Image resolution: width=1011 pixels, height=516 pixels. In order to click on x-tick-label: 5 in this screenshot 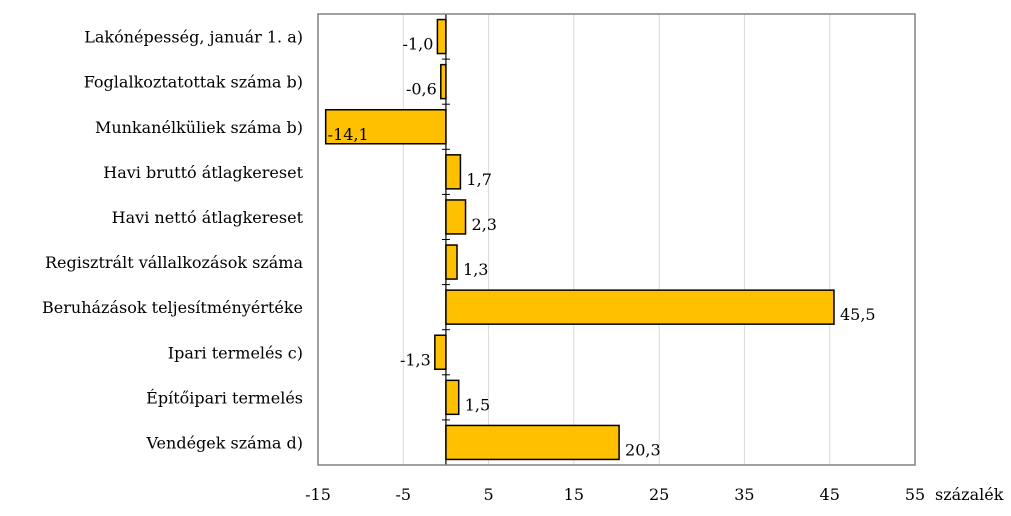, I will do `click(488, 494)`.